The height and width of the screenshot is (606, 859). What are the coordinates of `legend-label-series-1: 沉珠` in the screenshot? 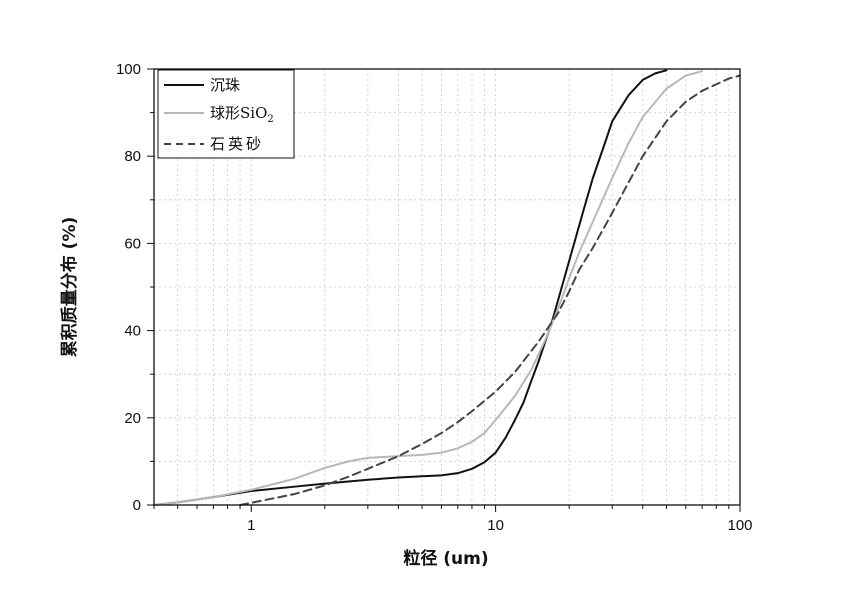 It's located at (225, 85).